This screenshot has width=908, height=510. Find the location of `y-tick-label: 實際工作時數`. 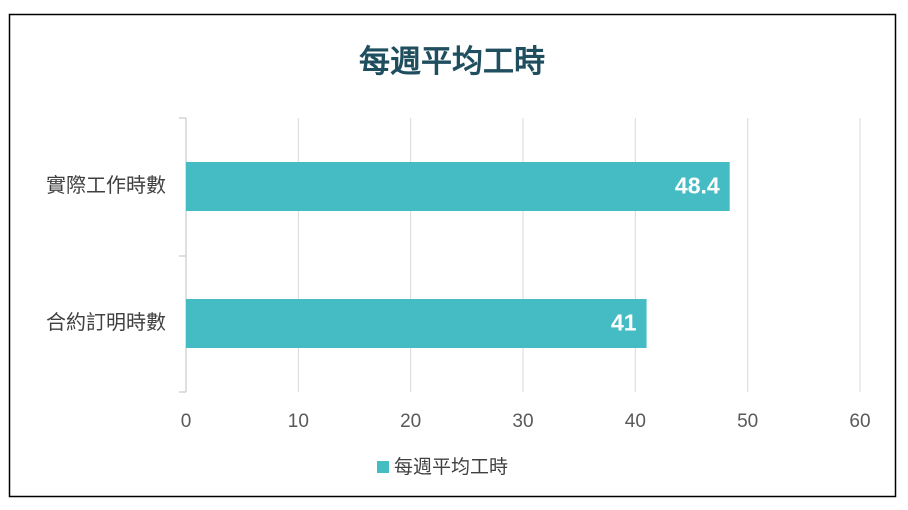

y-tick-label: 實際工作時數 is located at coordinates (106, 185).